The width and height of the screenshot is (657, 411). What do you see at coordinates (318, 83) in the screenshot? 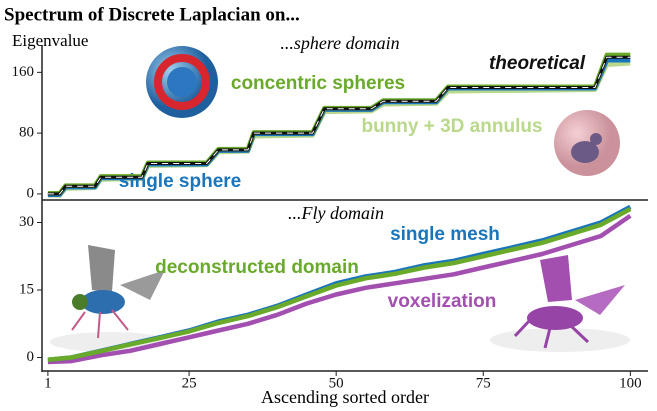
I see `series-label: concentric spheres` at bounding box center [318, 83].